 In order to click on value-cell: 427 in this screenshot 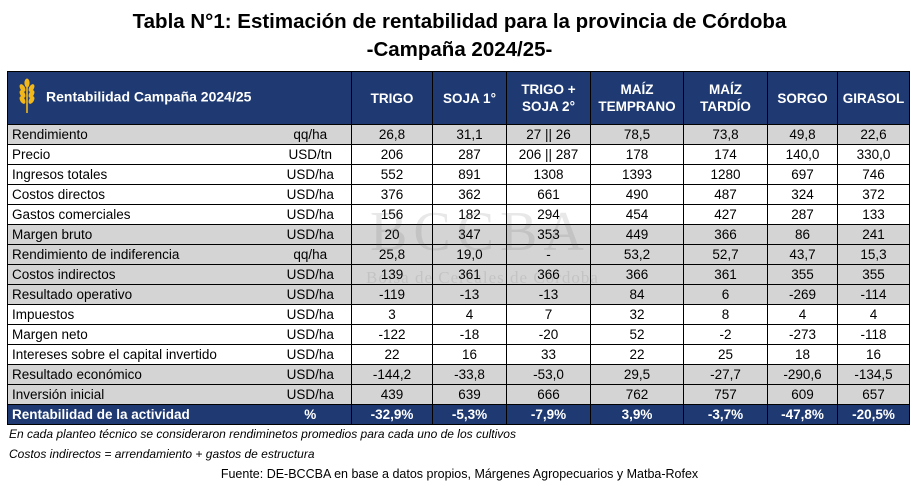, I will do `click(726, 214)`.